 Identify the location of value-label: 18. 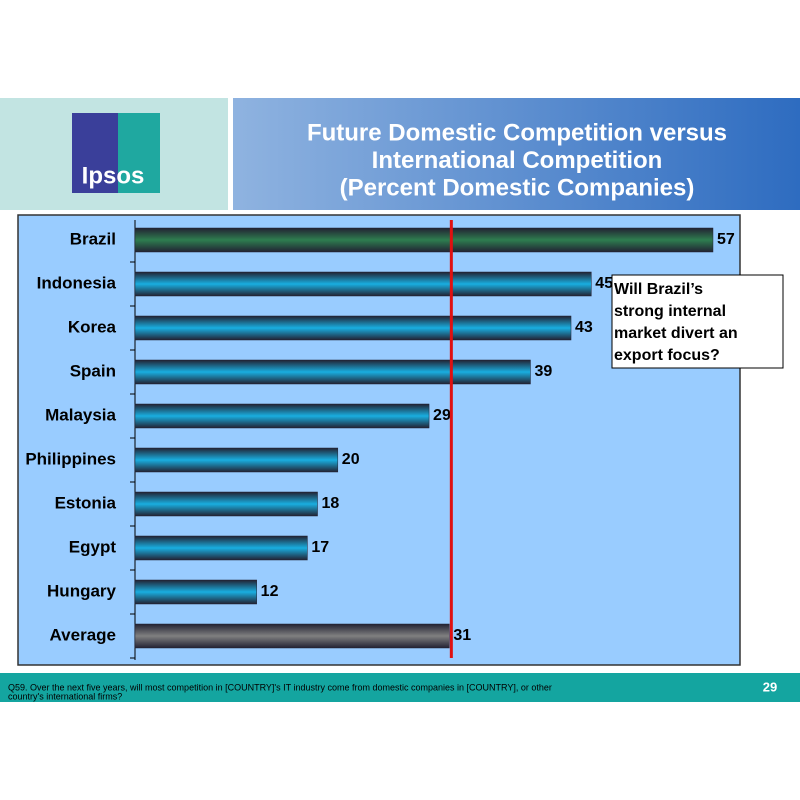
(331, 503).